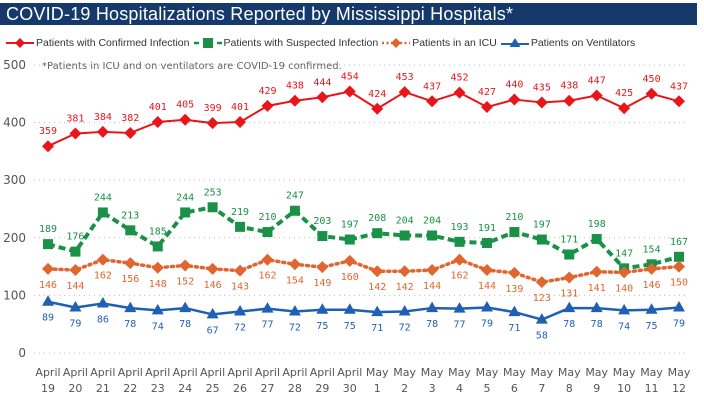  Describe the element at coordinates (567, 43) in the screenshot. I see `legend-item-ventilators: Patients on Ventilators` at that location.